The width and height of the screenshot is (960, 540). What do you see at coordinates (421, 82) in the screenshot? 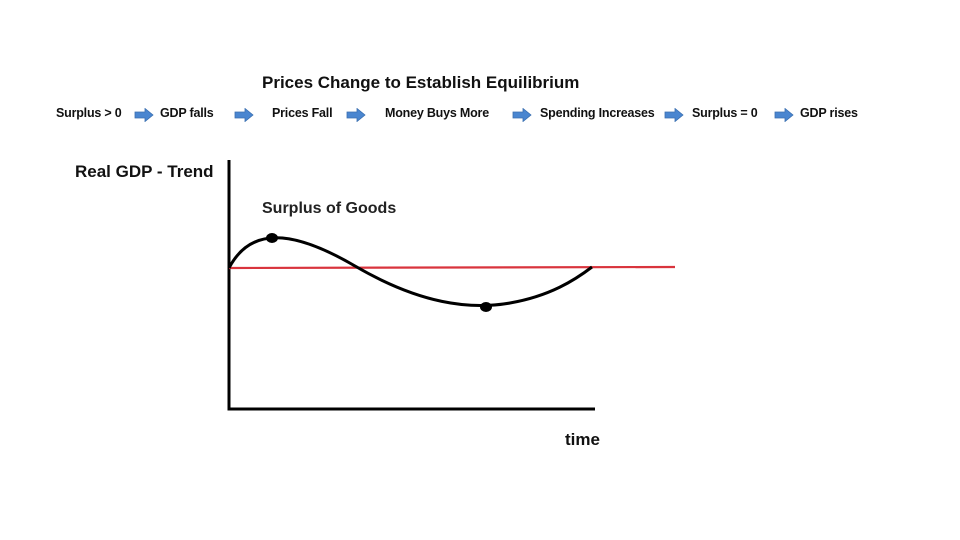
I see `diagram-title: Prices Change to Establish Equilibrium` at bounding box center [421, 82].